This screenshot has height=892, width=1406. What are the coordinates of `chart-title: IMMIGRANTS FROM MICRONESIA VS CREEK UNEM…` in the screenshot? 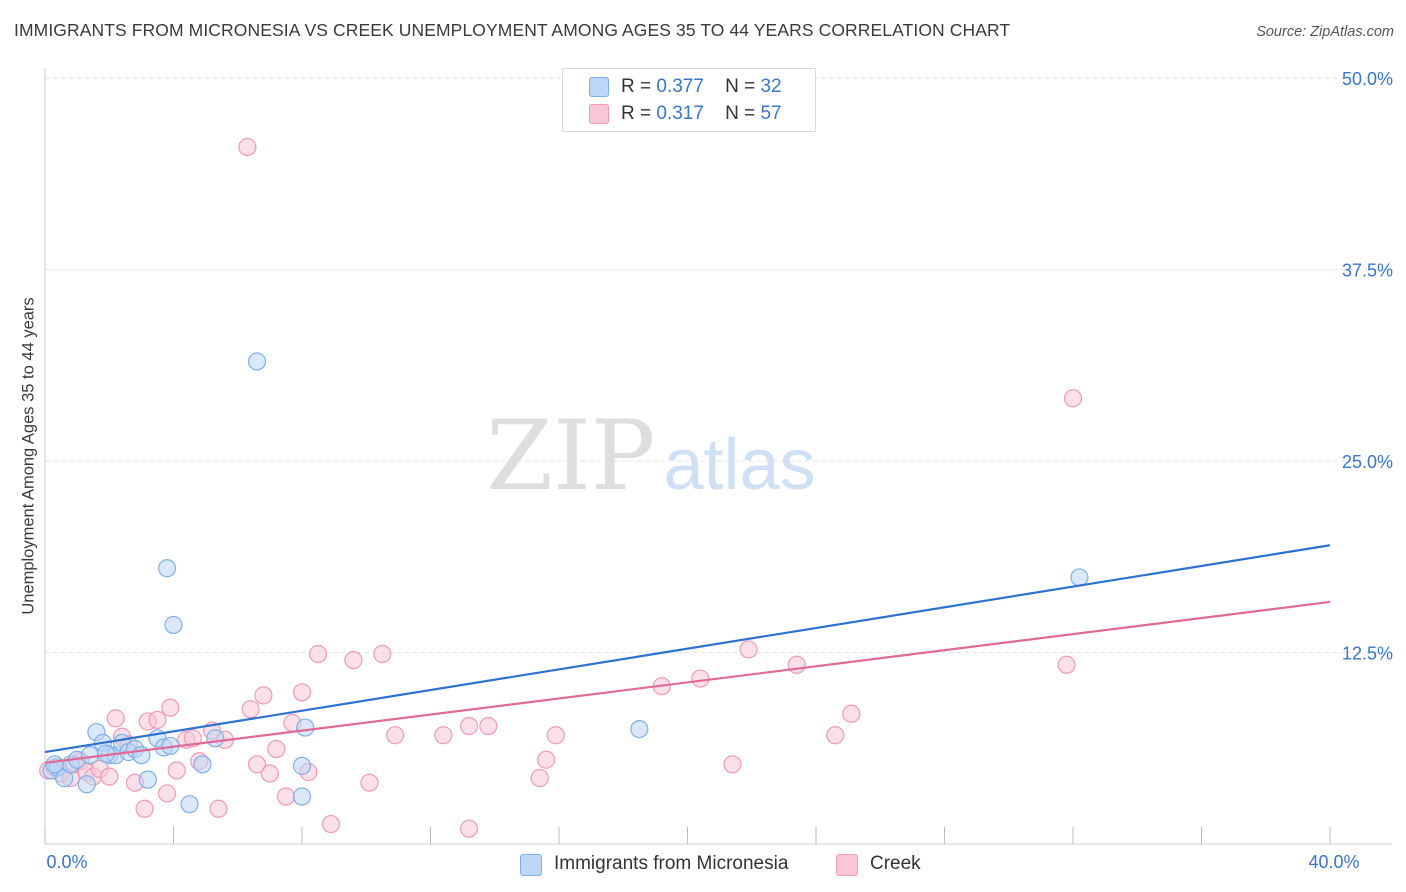 It's located at (512, 30).